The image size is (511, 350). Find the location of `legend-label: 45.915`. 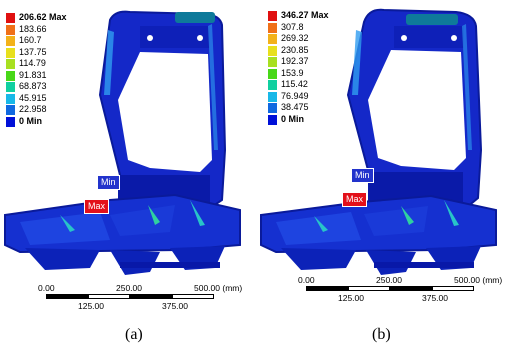

legend-label: 45.915 is located at coordinates (33, 97).